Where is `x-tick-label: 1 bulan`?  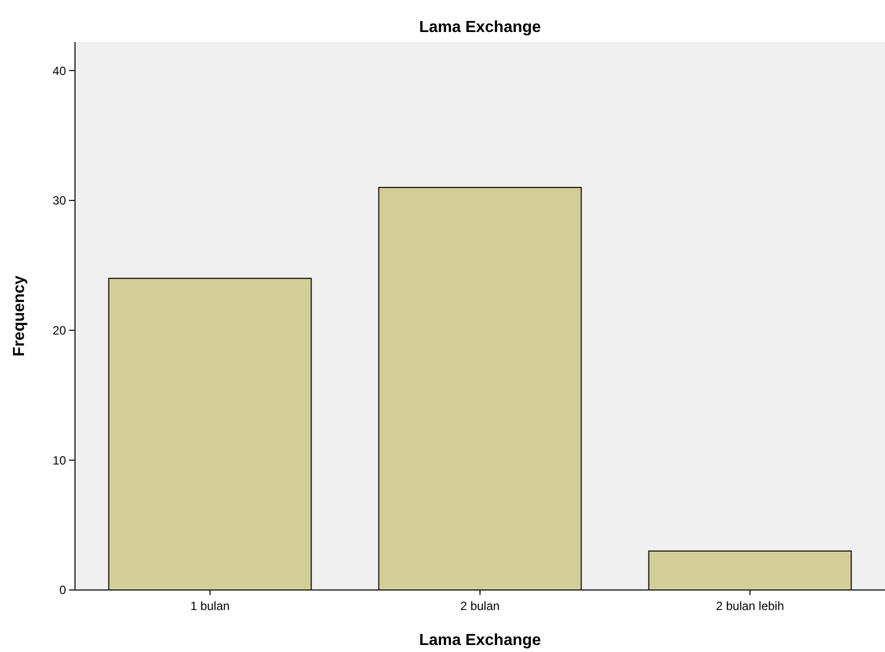
x-tick-label: 1 bulan is located at coordinates (210, 606).